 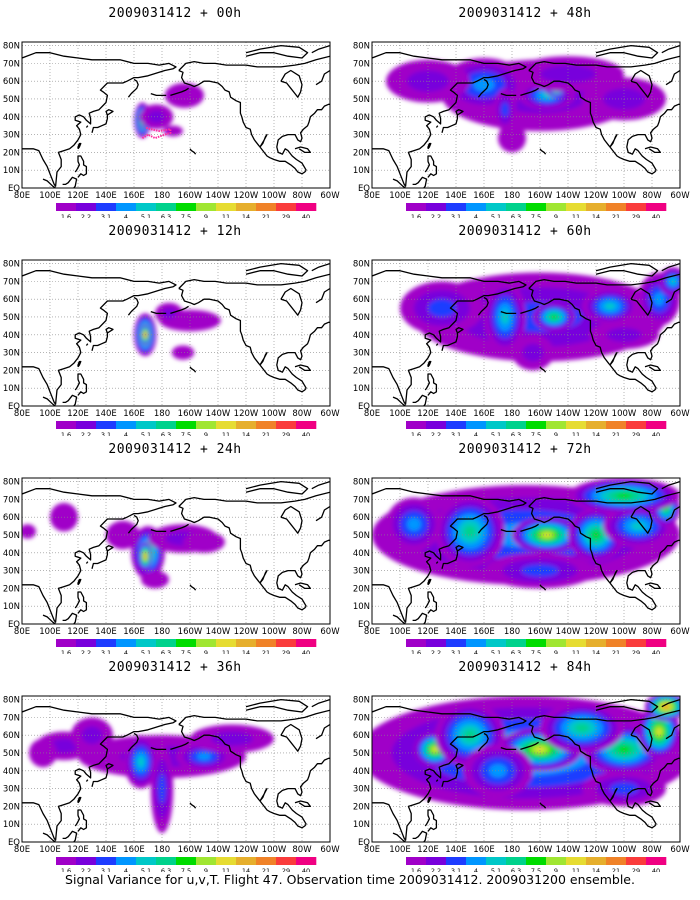 I want to click on colorbar-label: 3.1, so click(x=106, y=651).